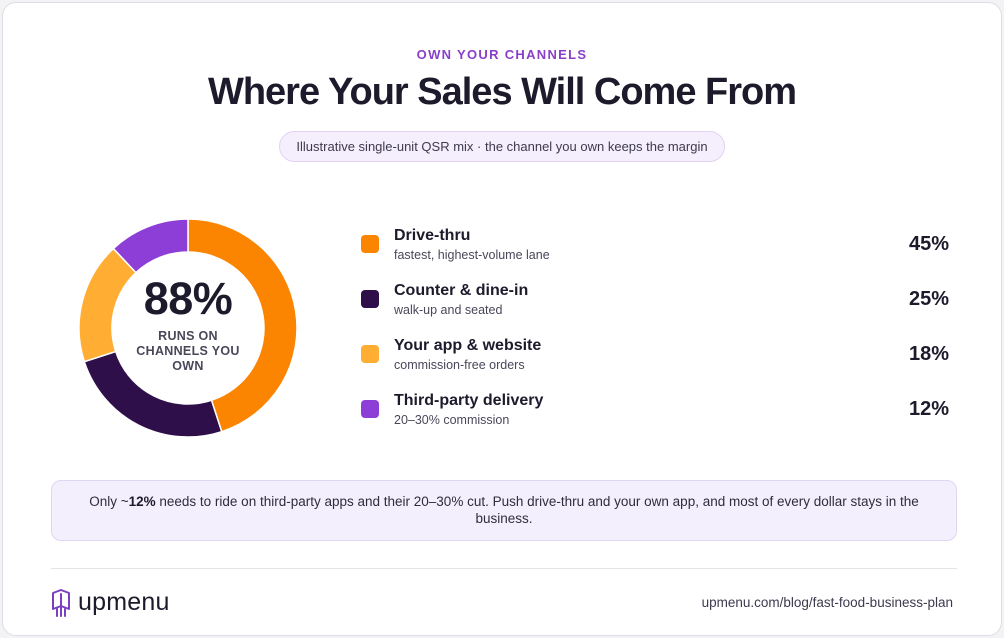 The image size is (1004, 638). Describe the element at coordinates (124, 602) in the screenshot. I see `logo-text: upmenu` at that location.